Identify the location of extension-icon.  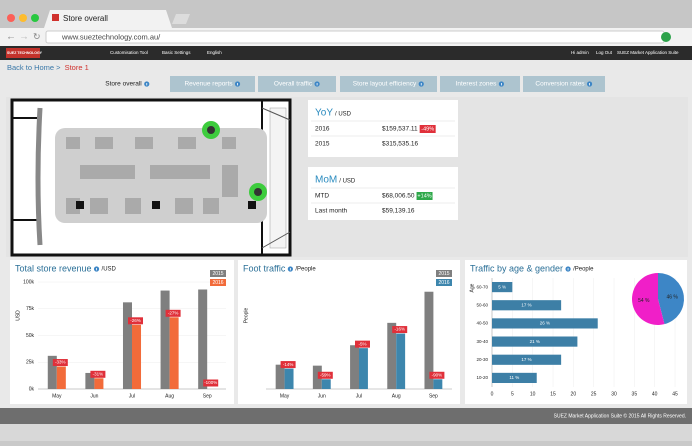
(666, 37).